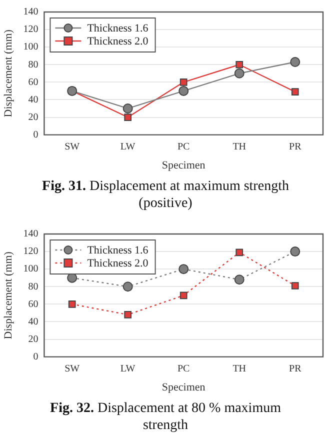  What do you see at coordinates (64, 186) in the screenshot?
I see `caption: Fig. 31.` at bounding box center [64, 186].